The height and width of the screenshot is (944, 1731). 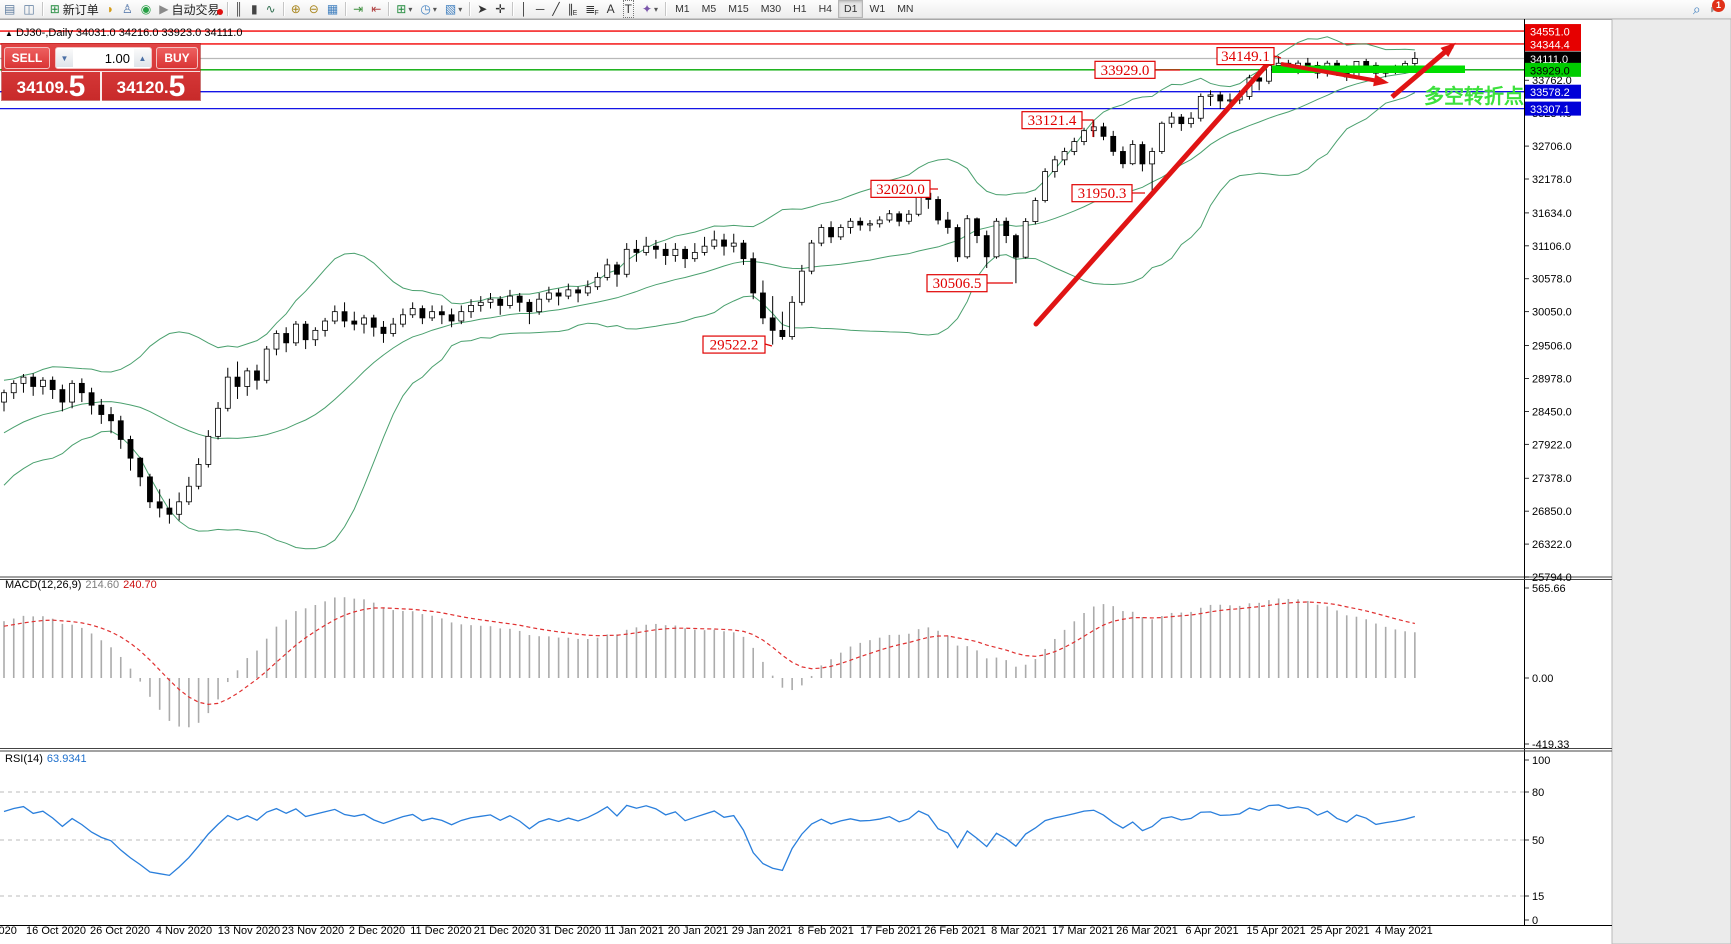 I want to click on trendline-icon: ╱, so click(x=556, y=9).